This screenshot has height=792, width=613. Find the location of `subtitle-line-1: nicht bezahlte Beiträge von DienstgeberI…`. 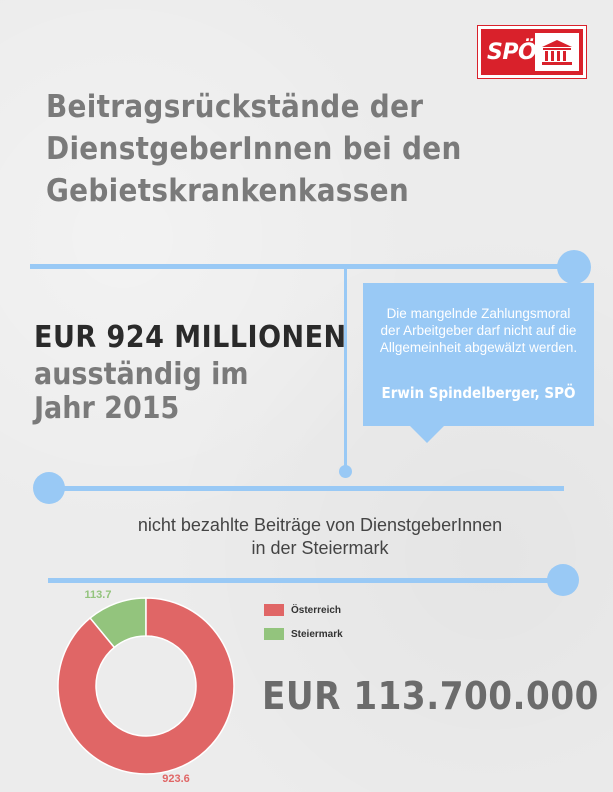

subtitle-line-1: nicht bezahlte Beiträge von DienstgeberI… is located at coordinates (320, 525).